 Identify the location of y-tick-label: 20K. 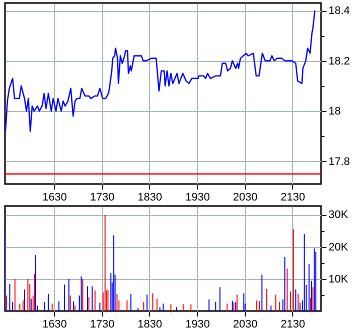
(338, 247).